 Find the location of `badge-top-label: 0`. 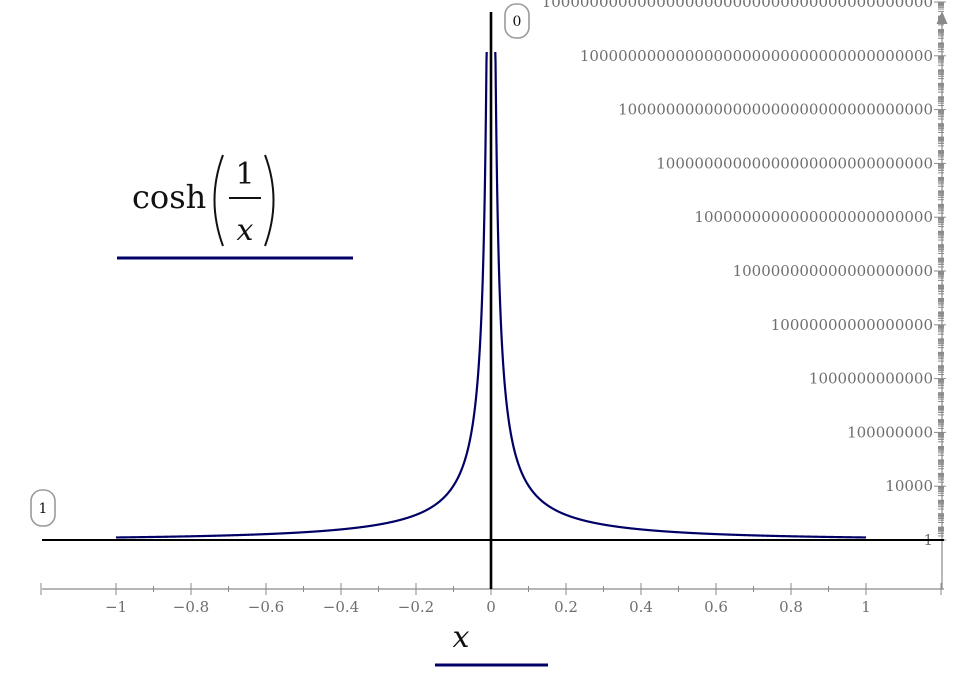

badge-top-label: 0 is located at coordinates (517, 22).